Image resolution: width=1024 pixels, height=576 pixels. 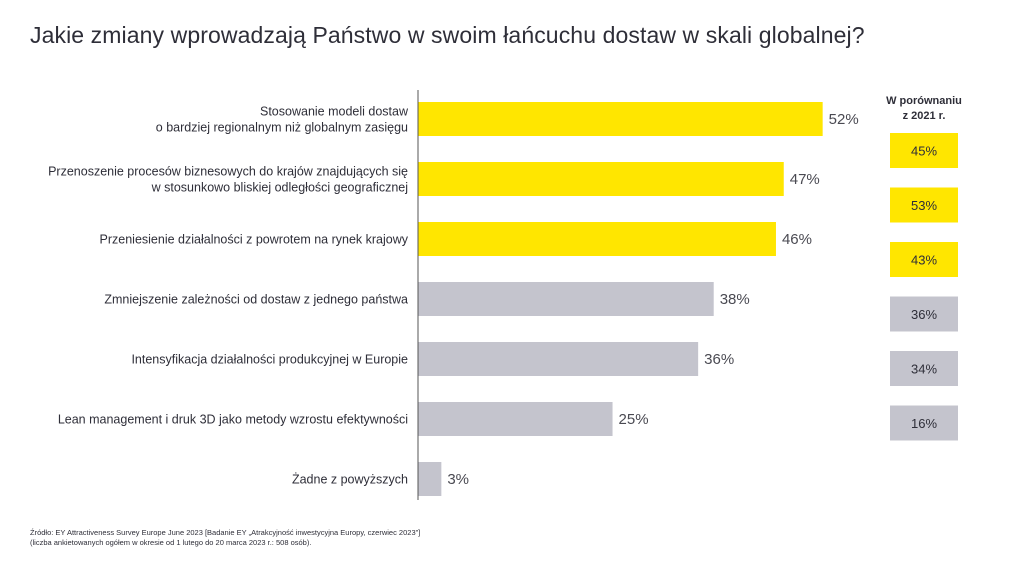 What do you see at coordinates (797, 239) in the screenshot?
I see `bar-value-label-2: 46%` at bounding box center [797, 239].